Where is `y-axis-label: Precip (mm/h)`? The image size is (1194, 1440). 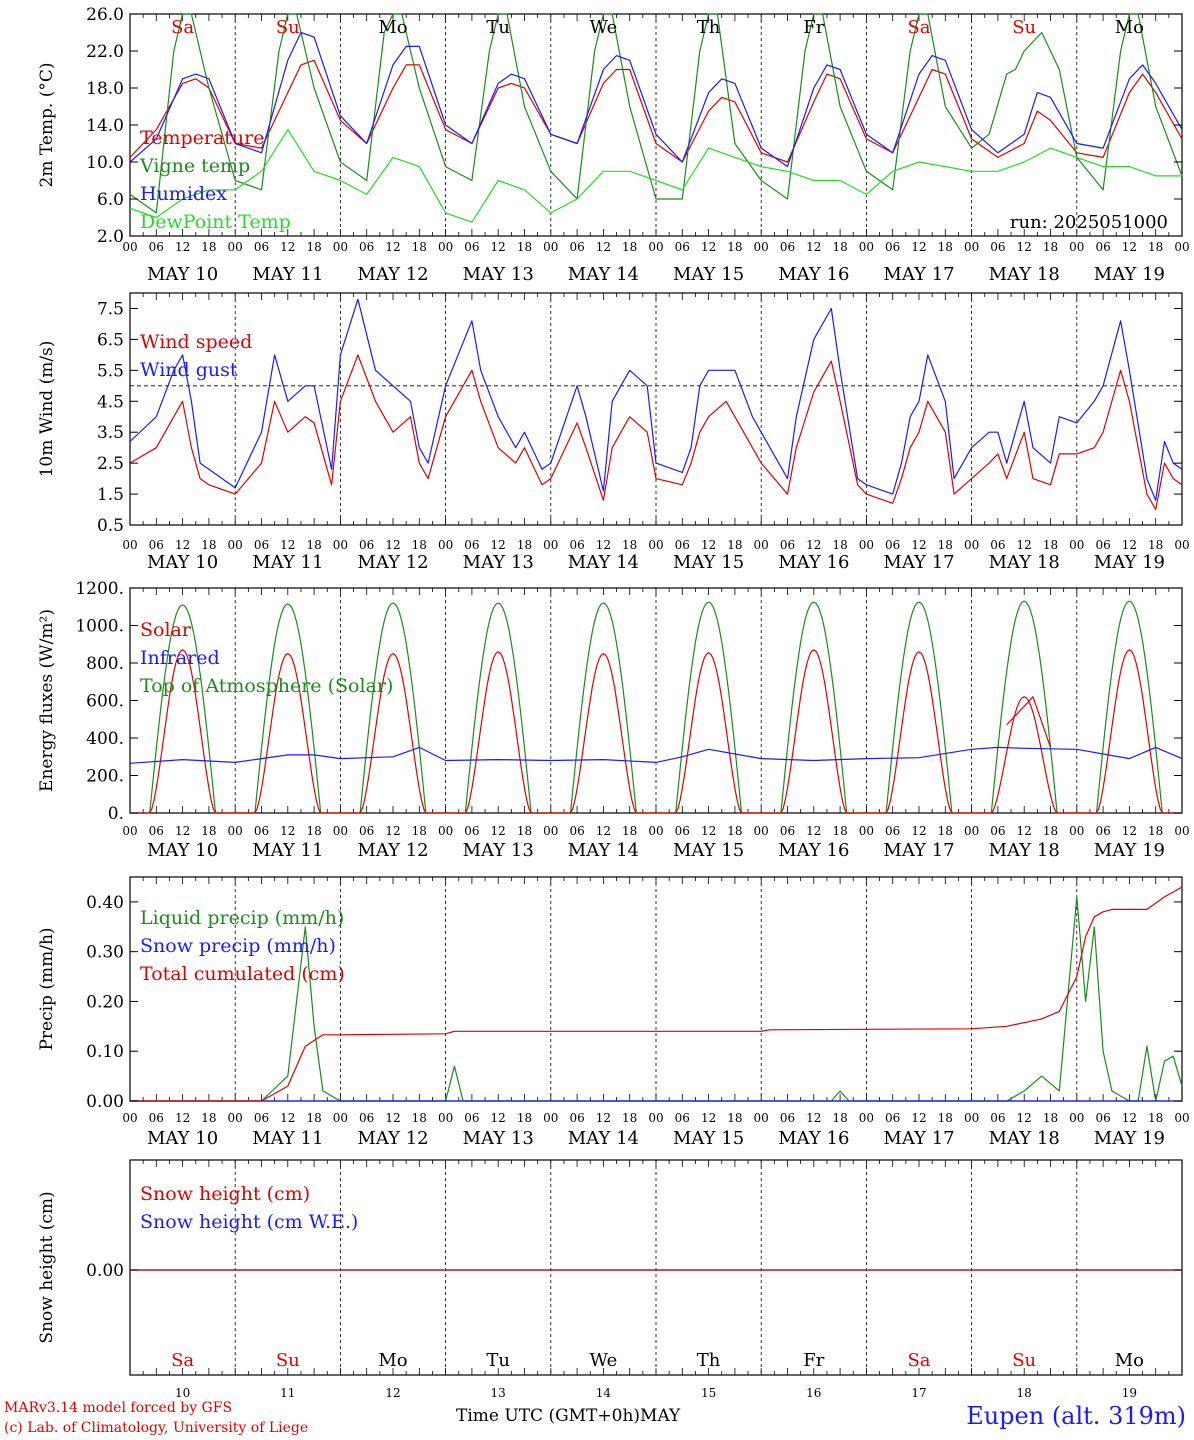
y-axis-label: Precip (mm/h) is located at coordinates (47, 988).